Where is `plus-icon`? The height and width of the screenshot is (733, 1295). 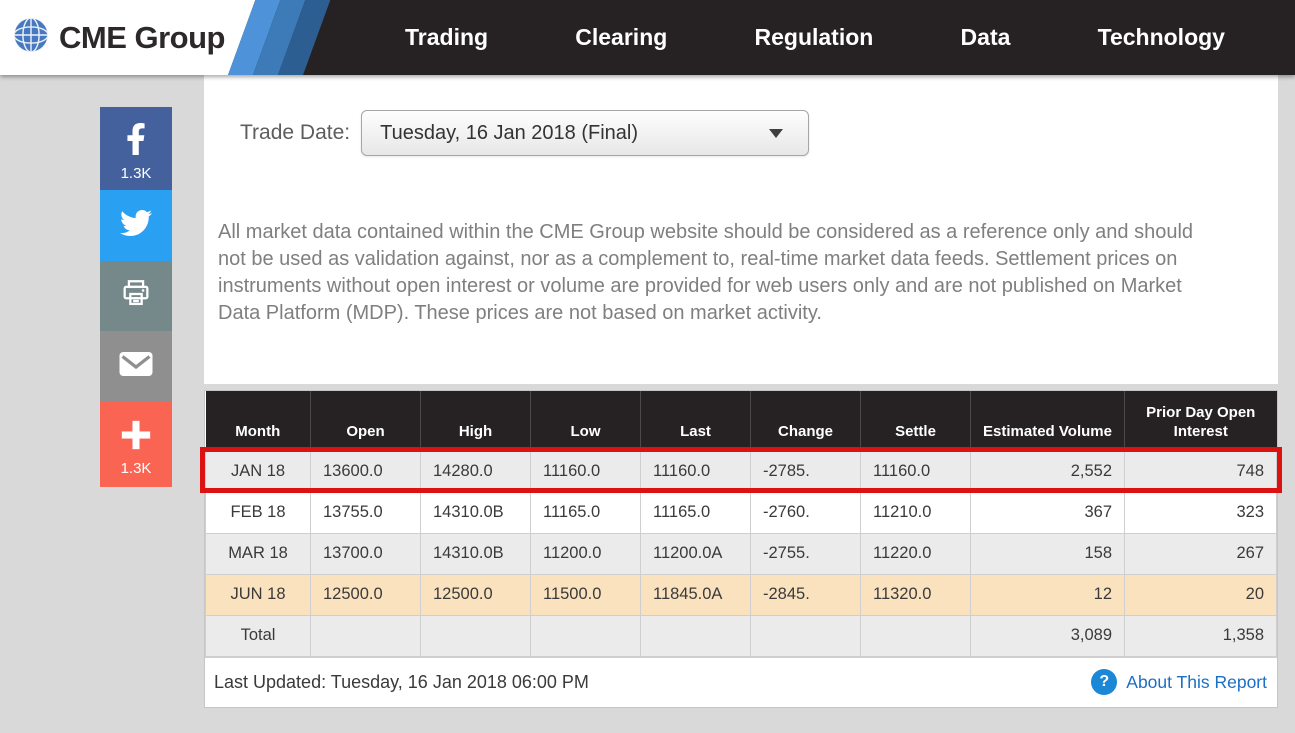
plus-icon is located at coordinates (136, 437).